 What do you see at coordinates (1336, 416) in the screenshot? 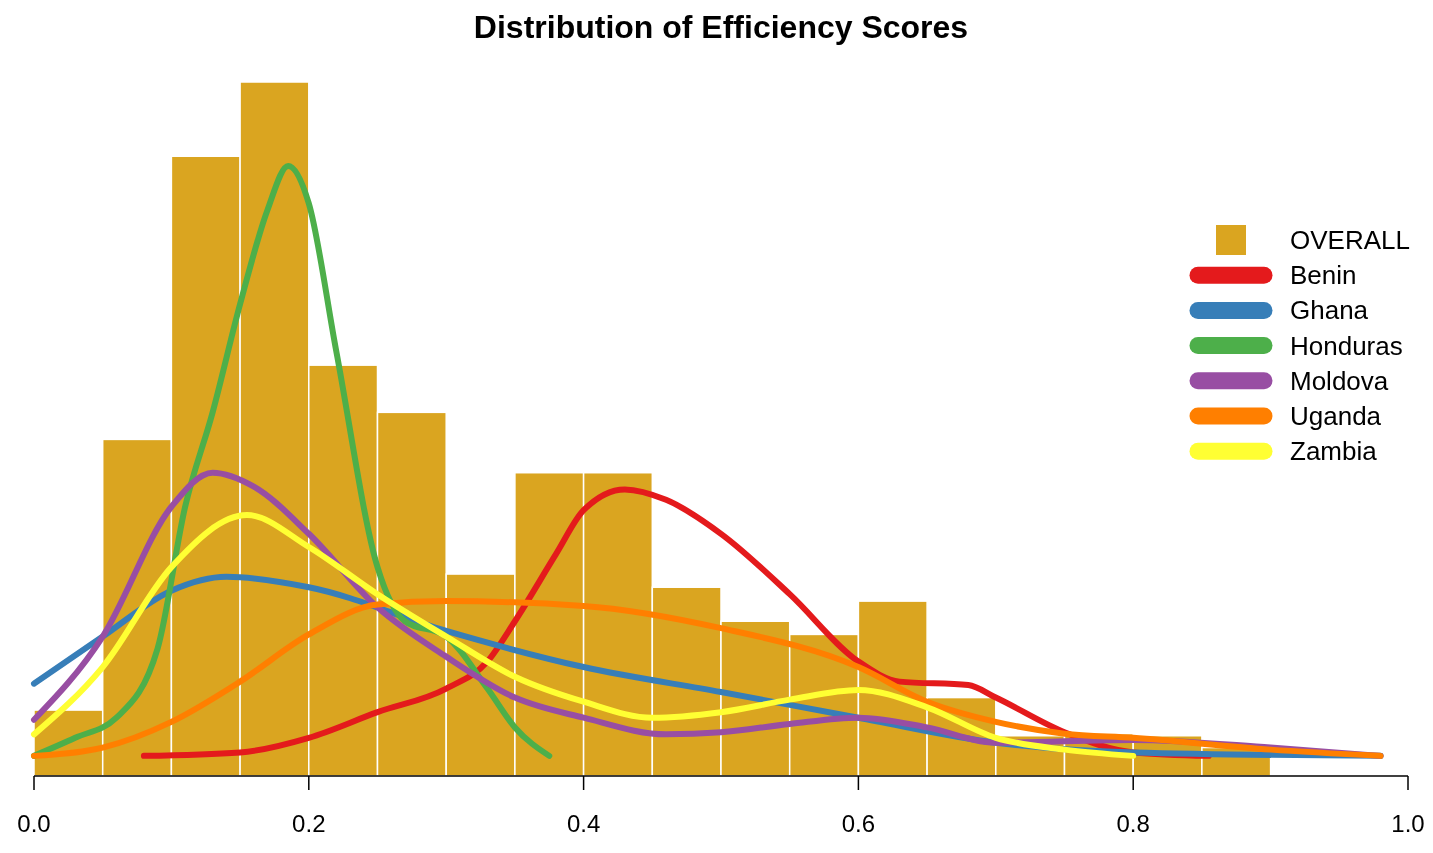
I see `legend-label: Uganda` at bounding box center [1336, 416].